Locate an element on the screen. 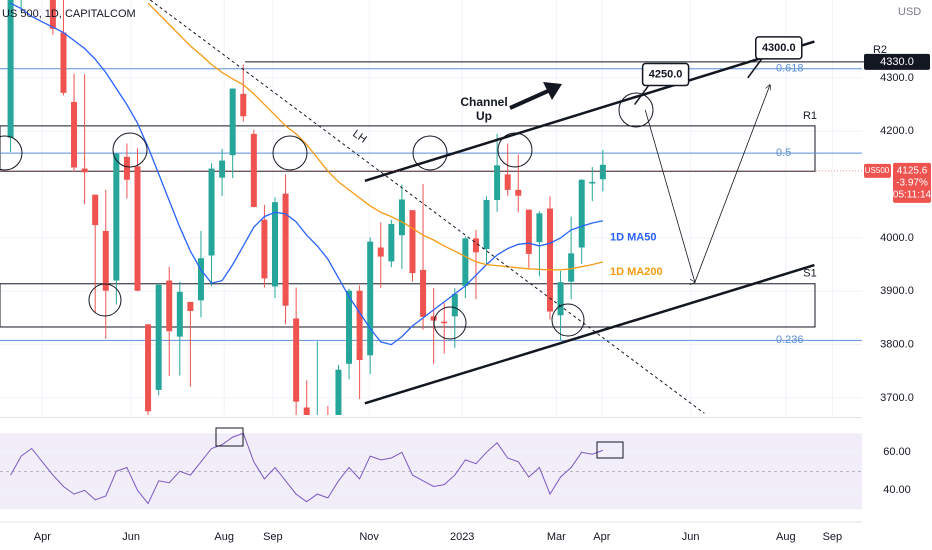 Image resolution: width=932 pixels, height=550 pixels. rsi-pane is located at coordinates (431, 471).